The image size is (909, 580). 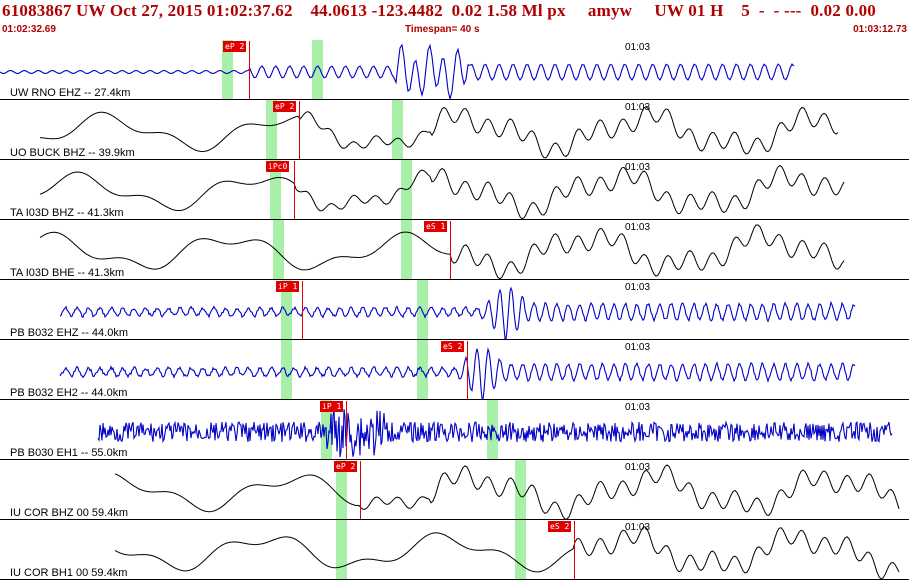 I want to click on timespan: Timespan= 40 s, so click(x=442, y=29).